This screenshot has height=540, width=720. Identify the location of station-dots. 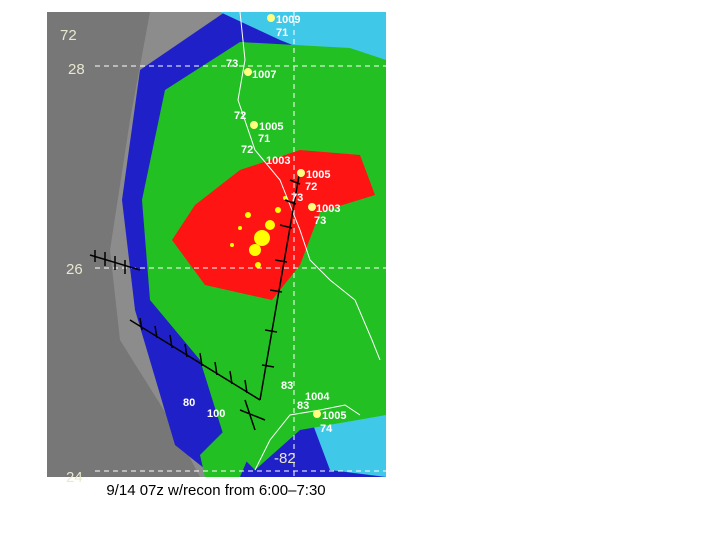
(282, 216).